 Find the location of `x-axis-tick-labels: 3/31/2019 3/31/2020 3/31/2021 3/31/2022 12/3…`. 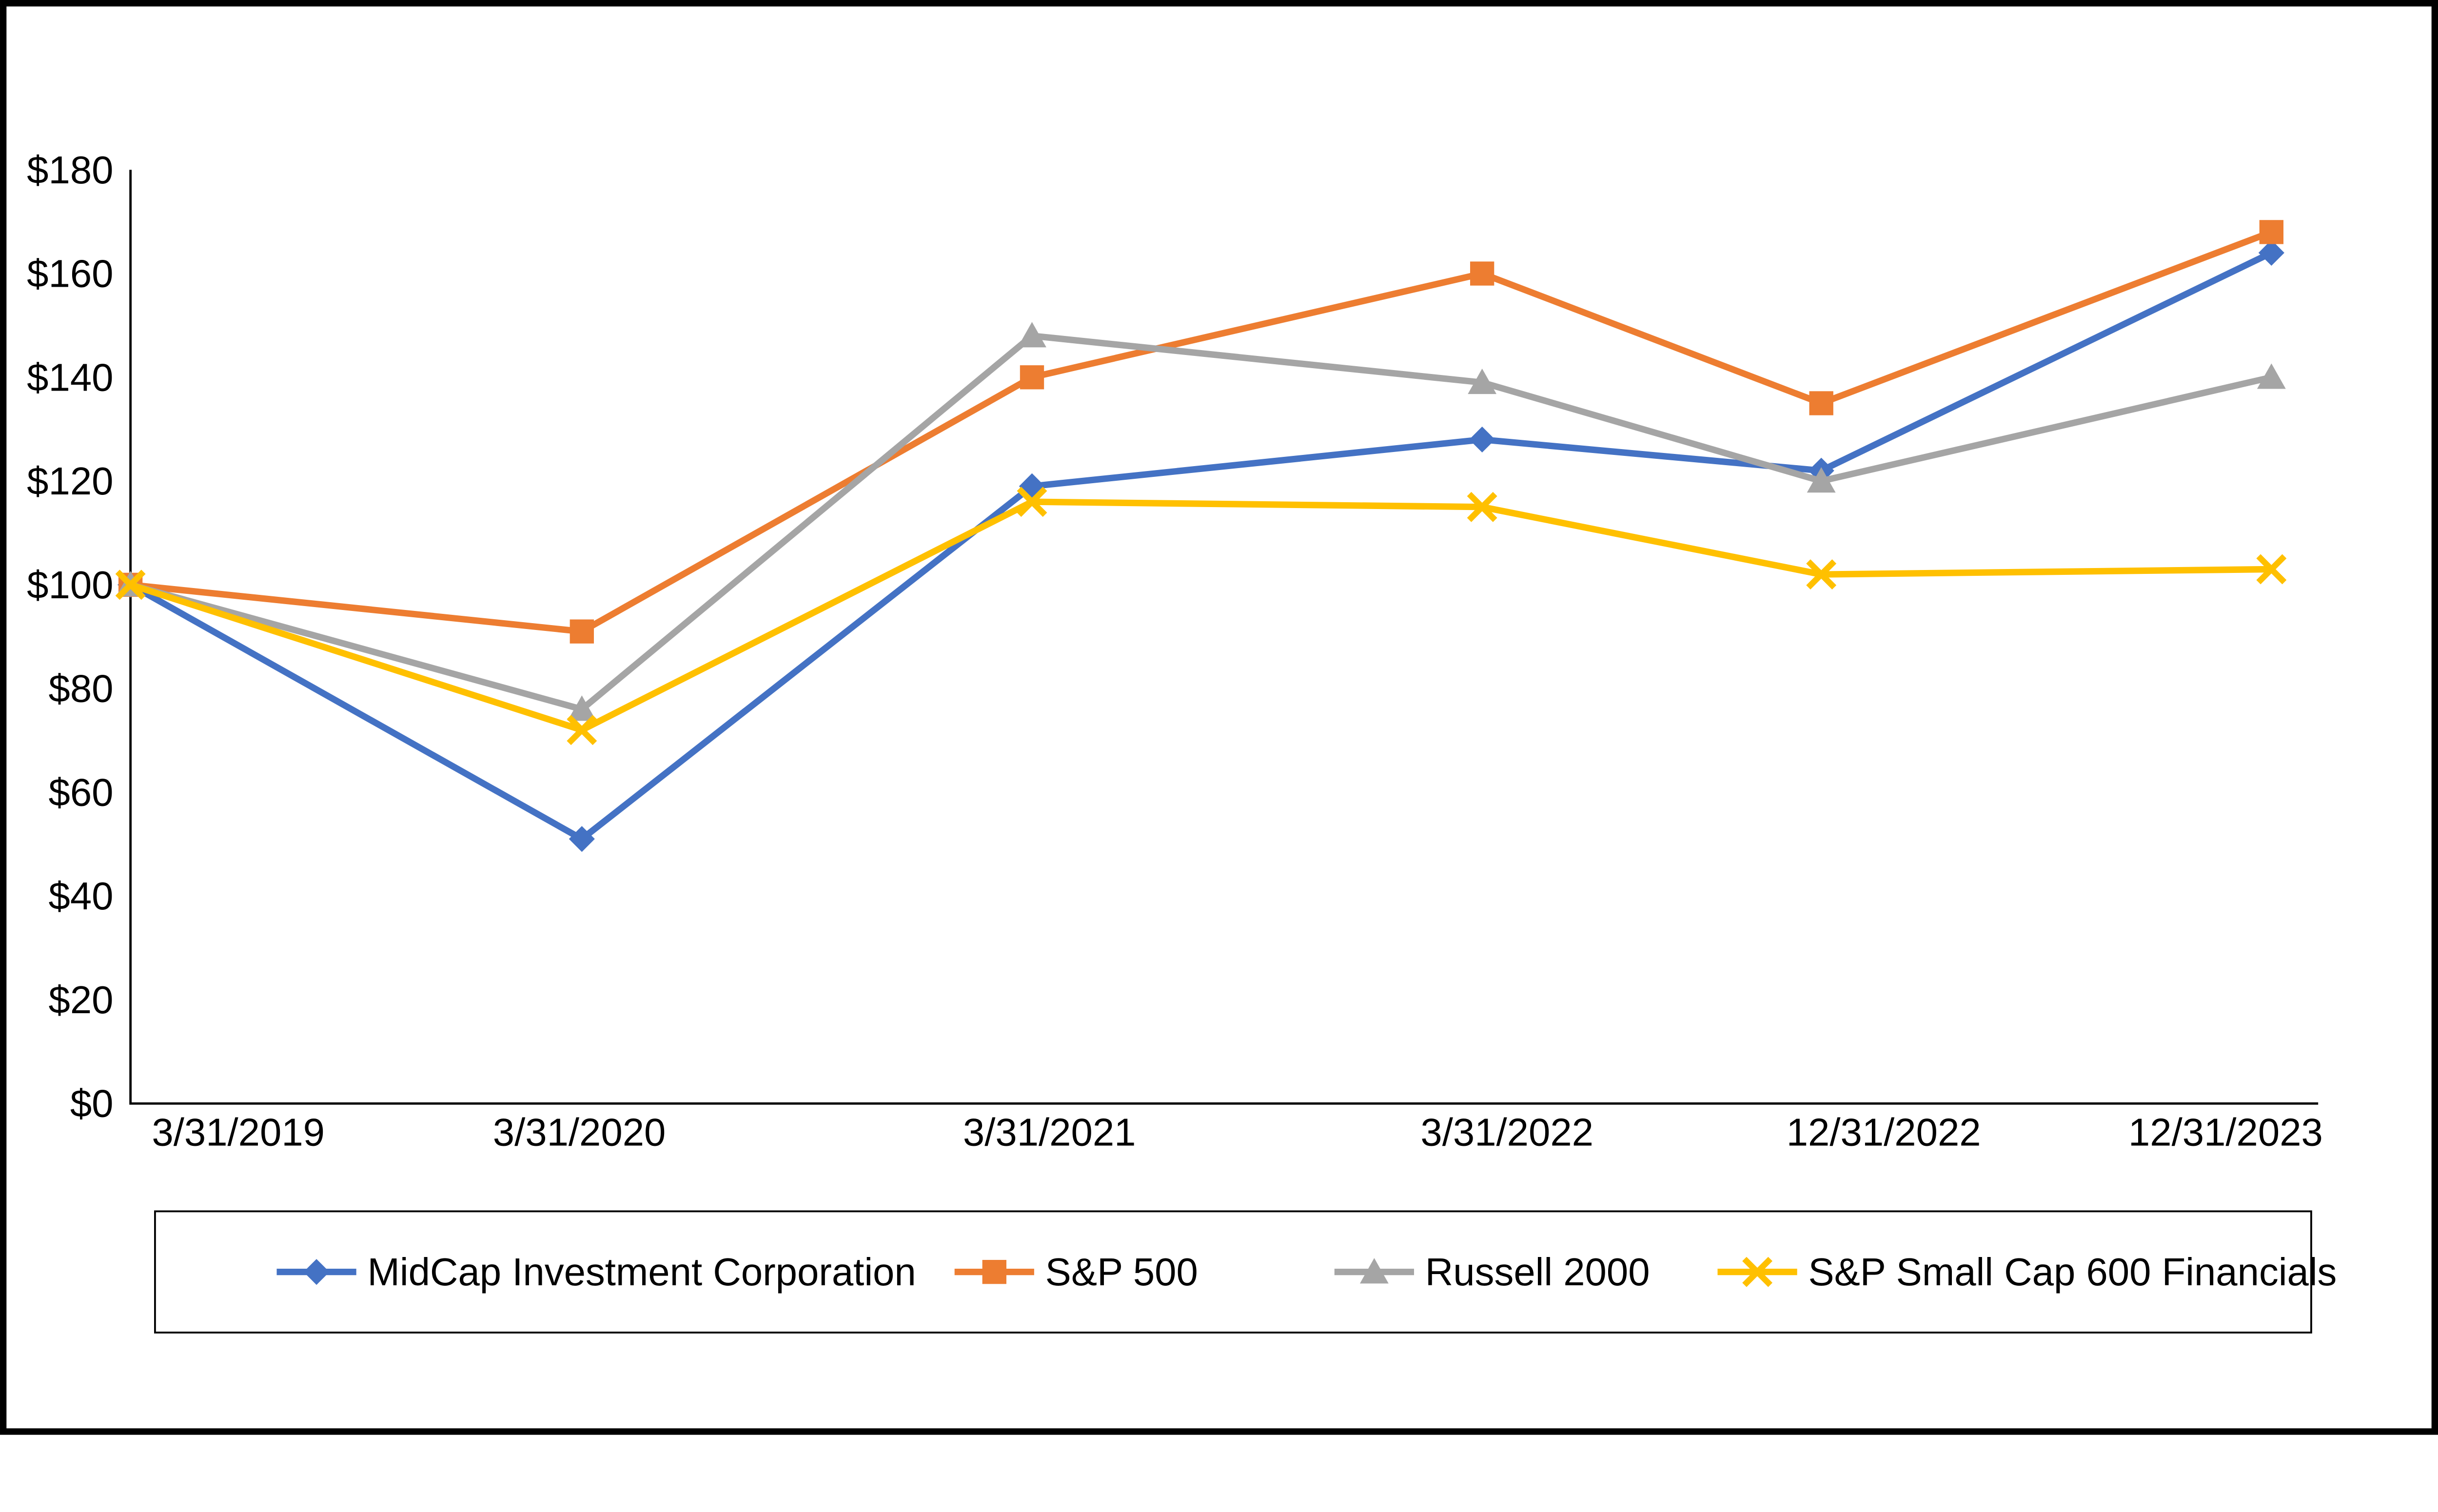

x-axis-tick-labels: 3/31/2019 3/31/2020 3/31/2021 3/31/2022 12/3… is located at coordinates (1237, 1133).